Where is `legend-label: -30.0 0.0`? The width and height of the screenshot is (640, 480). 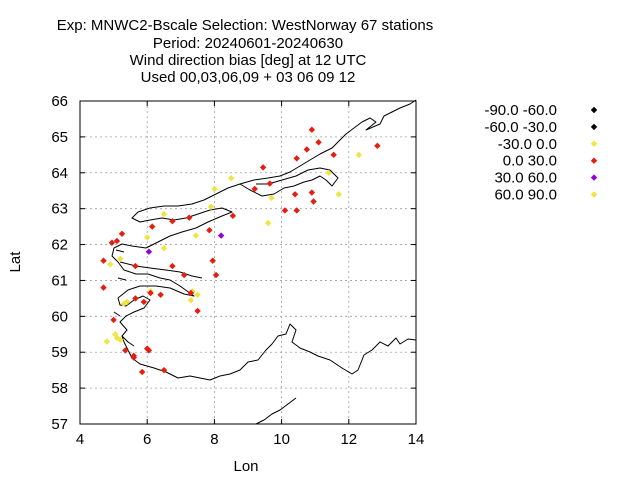
legend-label: -30.0 0.0 is located at coordinates (527, 144).